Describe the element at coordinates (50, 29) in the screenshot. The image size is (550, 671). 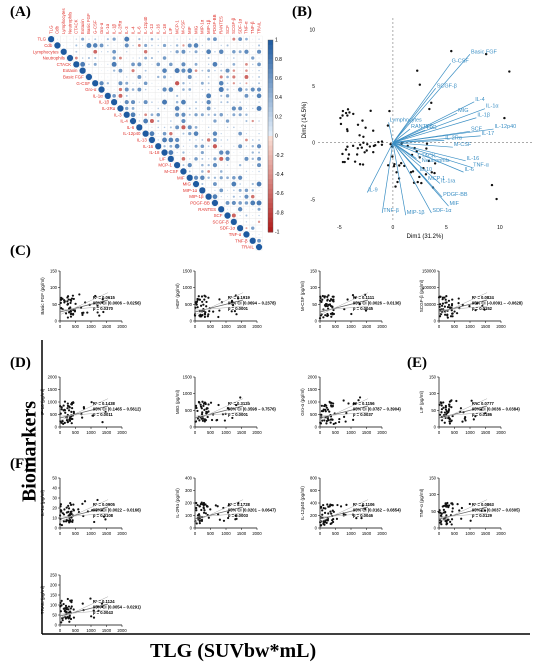
I see `heatmap-col-label: TLG` at that location.